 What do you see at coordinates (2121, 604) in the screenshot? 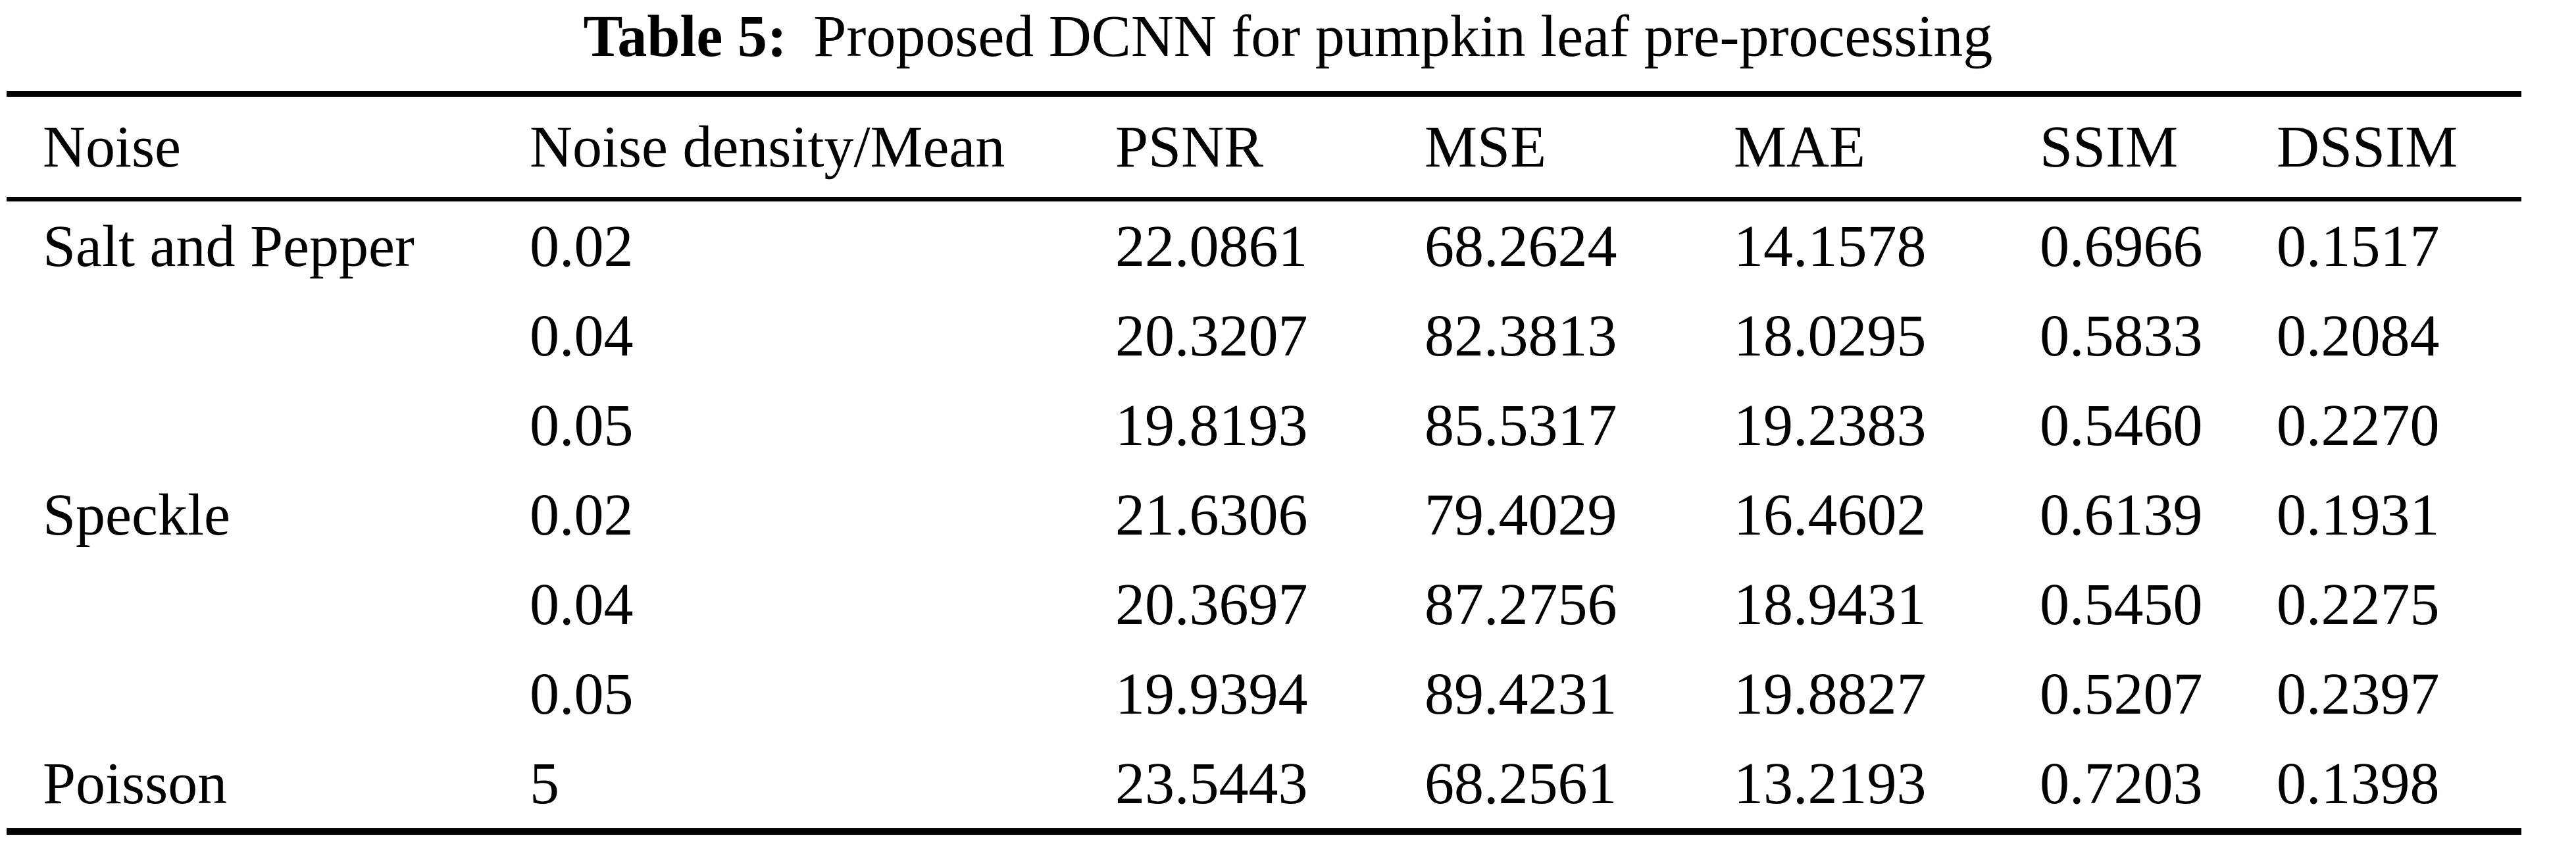
I see `cell-ssim: 0.5450` at bounding box center [2121, 604].